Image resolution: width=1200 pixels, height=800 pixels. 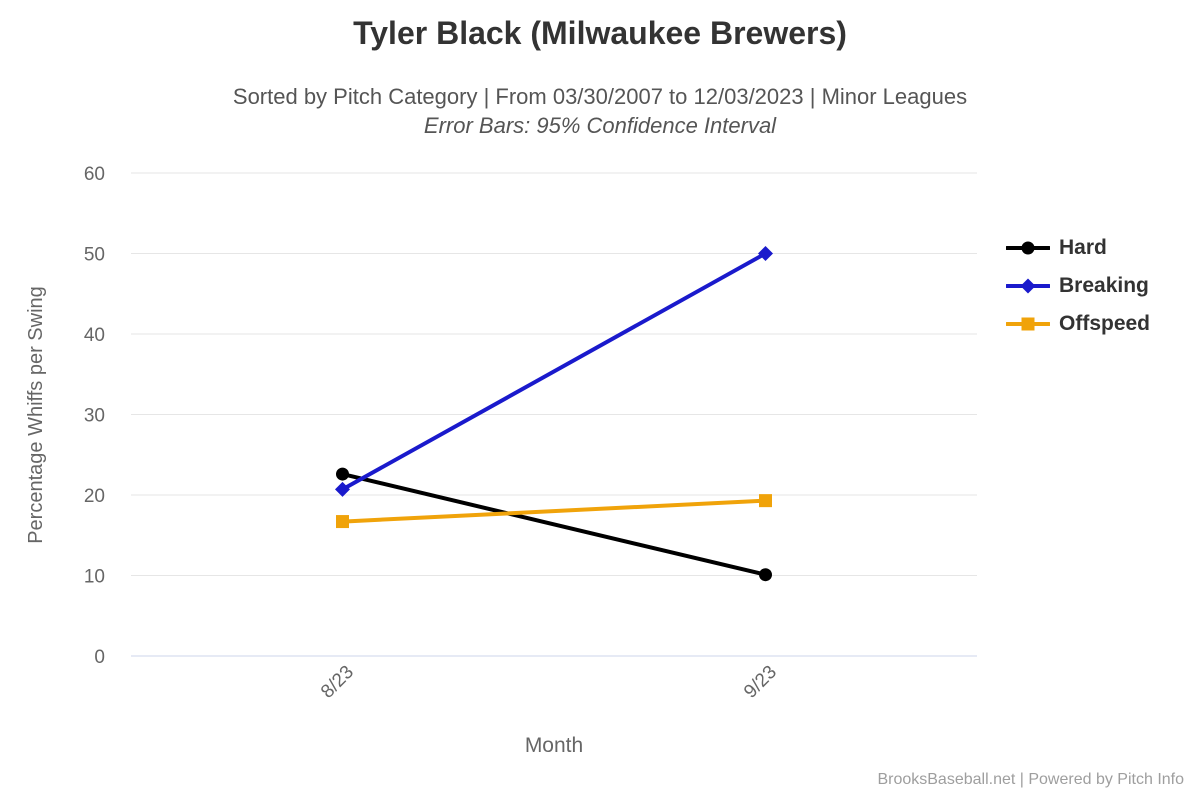 What do you see at coordinates (94, 335) in the screenshot?
I see `y-tick-label: 40` at bounding box center [94, 335].